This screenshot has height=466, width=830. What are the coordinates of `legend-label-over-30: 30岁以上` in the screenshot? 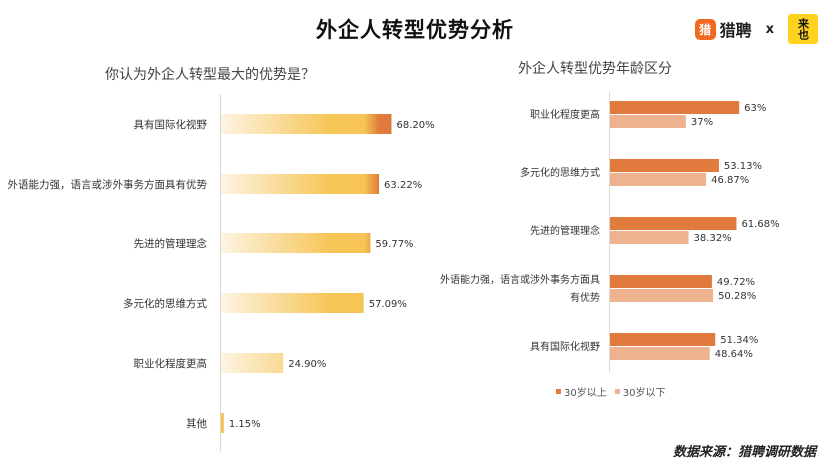 It's located at (585, 393).